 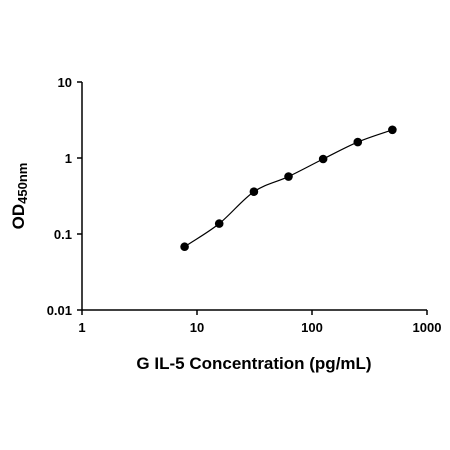 I want to click on y-axis-title-subscript: 450nm, so click(x=22, y=183).